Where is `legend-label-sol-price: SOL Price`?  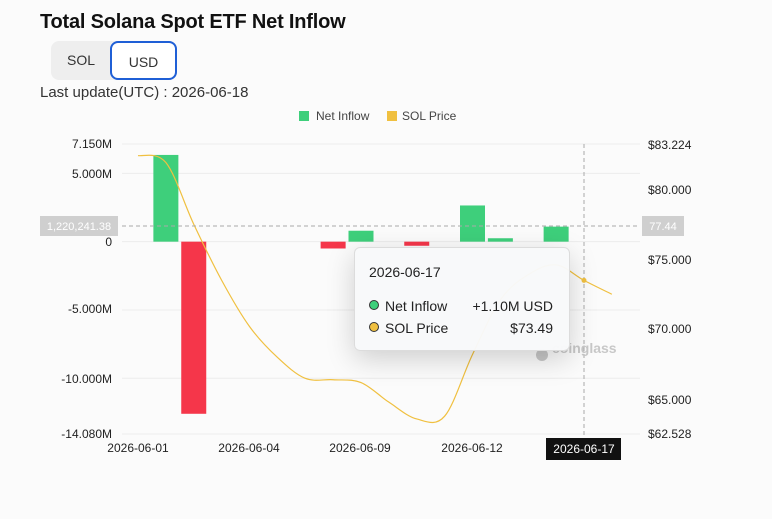 legend-label-sol-price: SOL Price is located at coordinates (429, 116).